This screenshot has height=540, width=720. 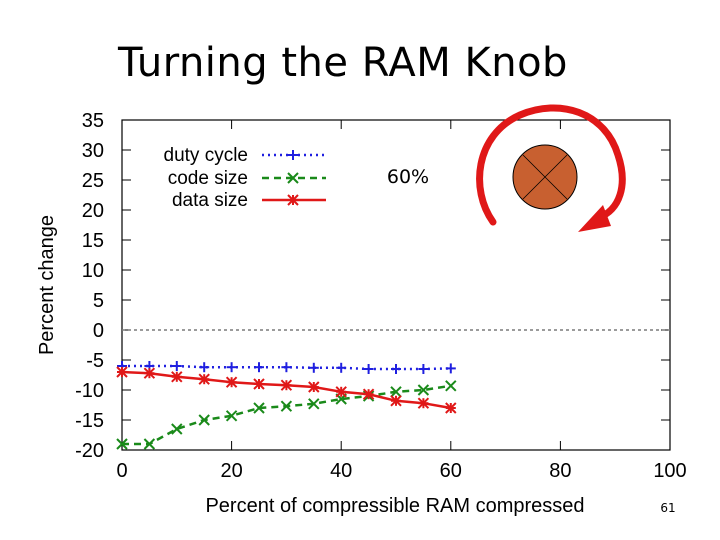 What do you see at coordinates (560, 471) in the screenshot?
I see `x-tick-label: 80` at bounding box center [560, 471].